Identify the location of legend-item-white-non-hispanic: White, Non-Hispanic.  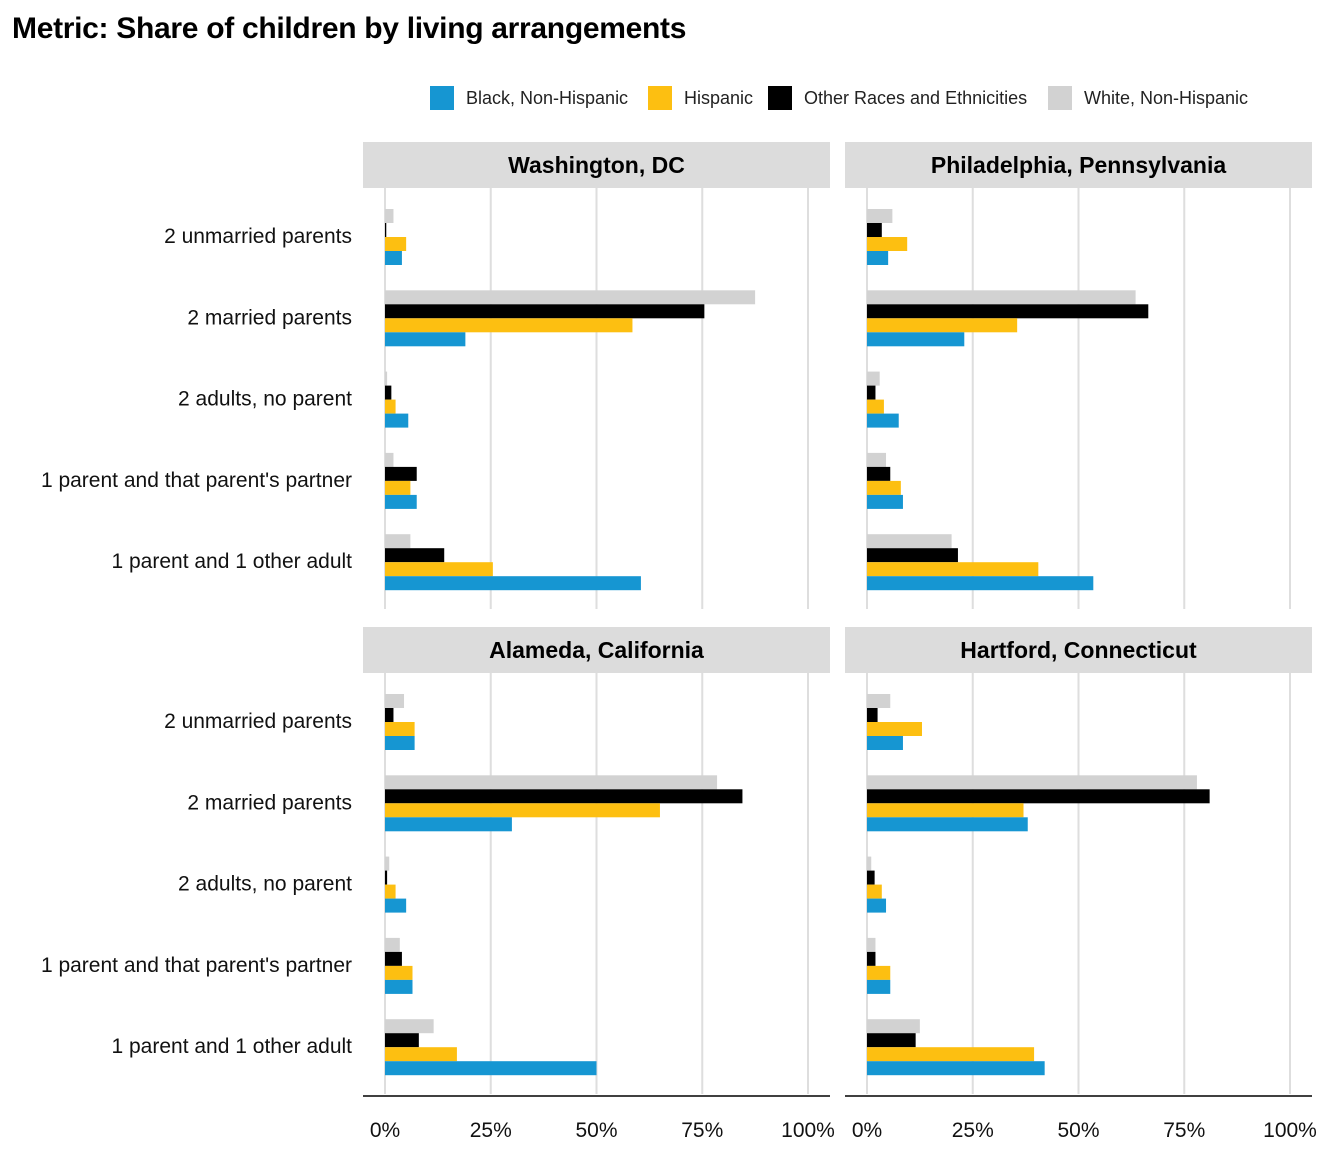
(1148, 98).